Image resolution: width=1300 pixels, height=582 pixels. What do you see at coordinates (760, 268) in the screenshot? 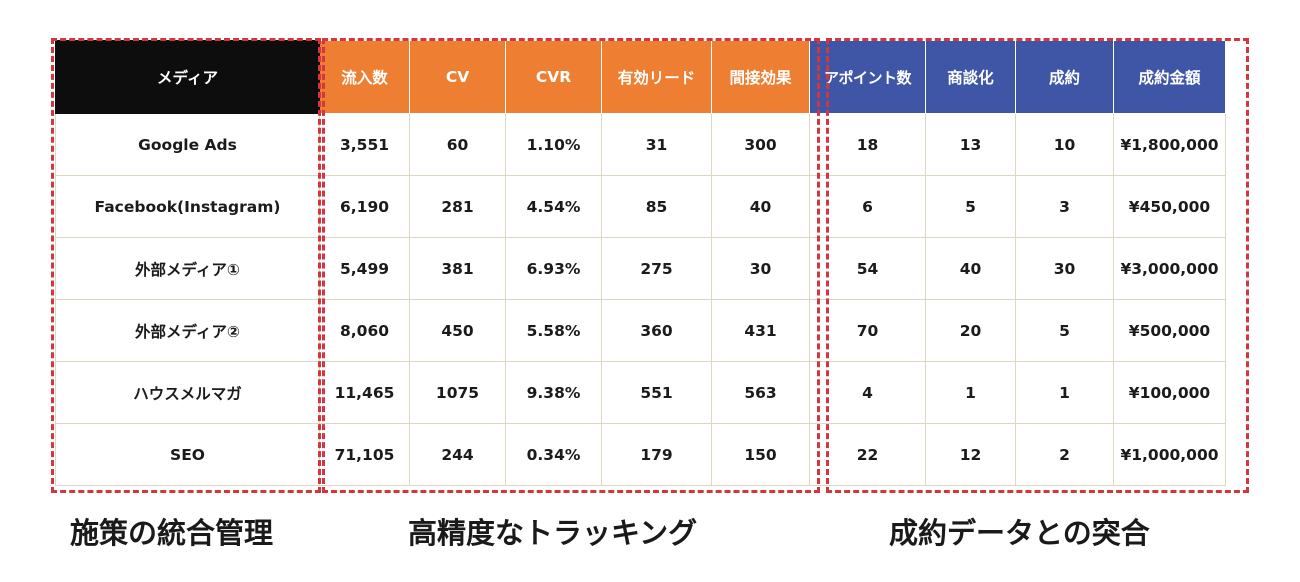
I see `cell-indirect-effect: 30` at bounding box center [760, 268].